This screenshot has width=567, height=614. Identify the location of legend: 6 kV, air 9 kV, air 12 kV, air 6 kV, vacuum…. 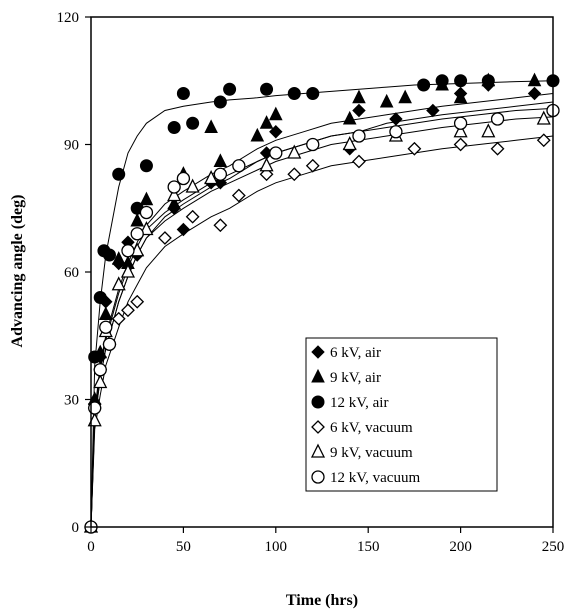
(401, 414).